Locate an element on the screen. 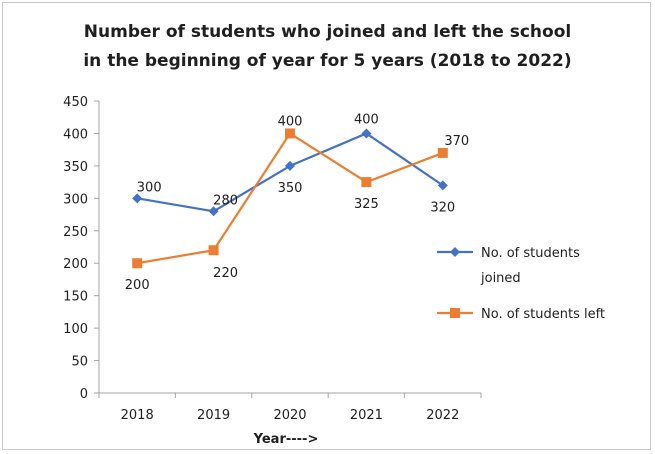 The width and height of the screenshot is (655, 454). series-joined is located at coordinates (290, 172).